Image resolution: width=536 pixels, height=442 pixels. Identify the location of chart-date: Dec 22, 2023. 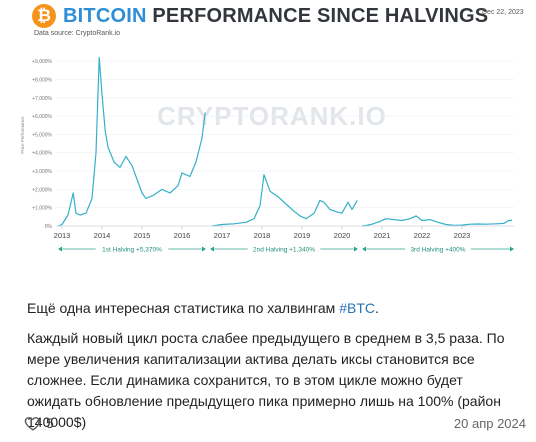
(503, 12).